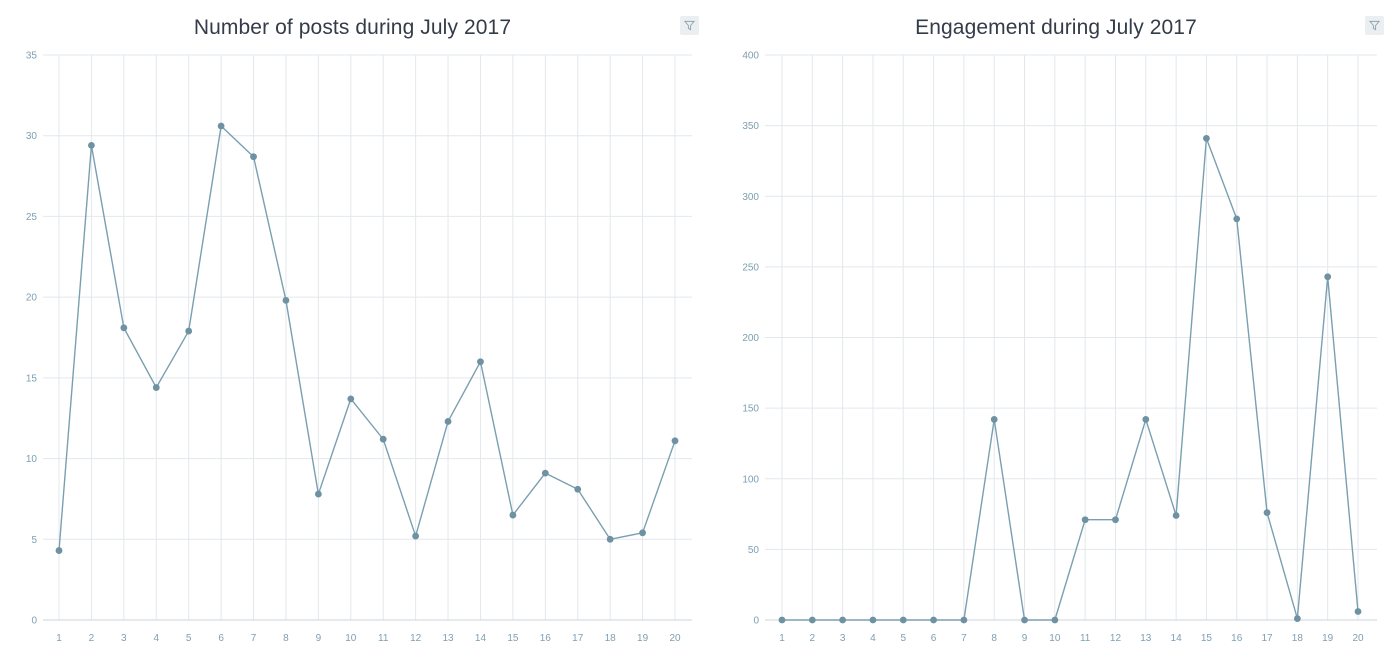 This screenshot has width=1400, height=652. Describe the element at coordinates (32, 136) in the screenshot. I see `y-tick-label: 30` at that location.